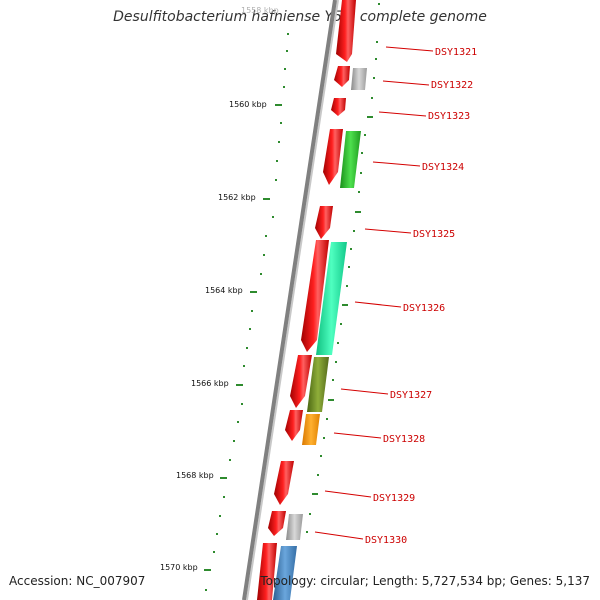 The width and height of the screenshot is (600, 600). What do you see at coordinates (195, 475) in the screenshot?
I see `kbp-label-1568: 1568 kbp` at bounding box center [195, 475].